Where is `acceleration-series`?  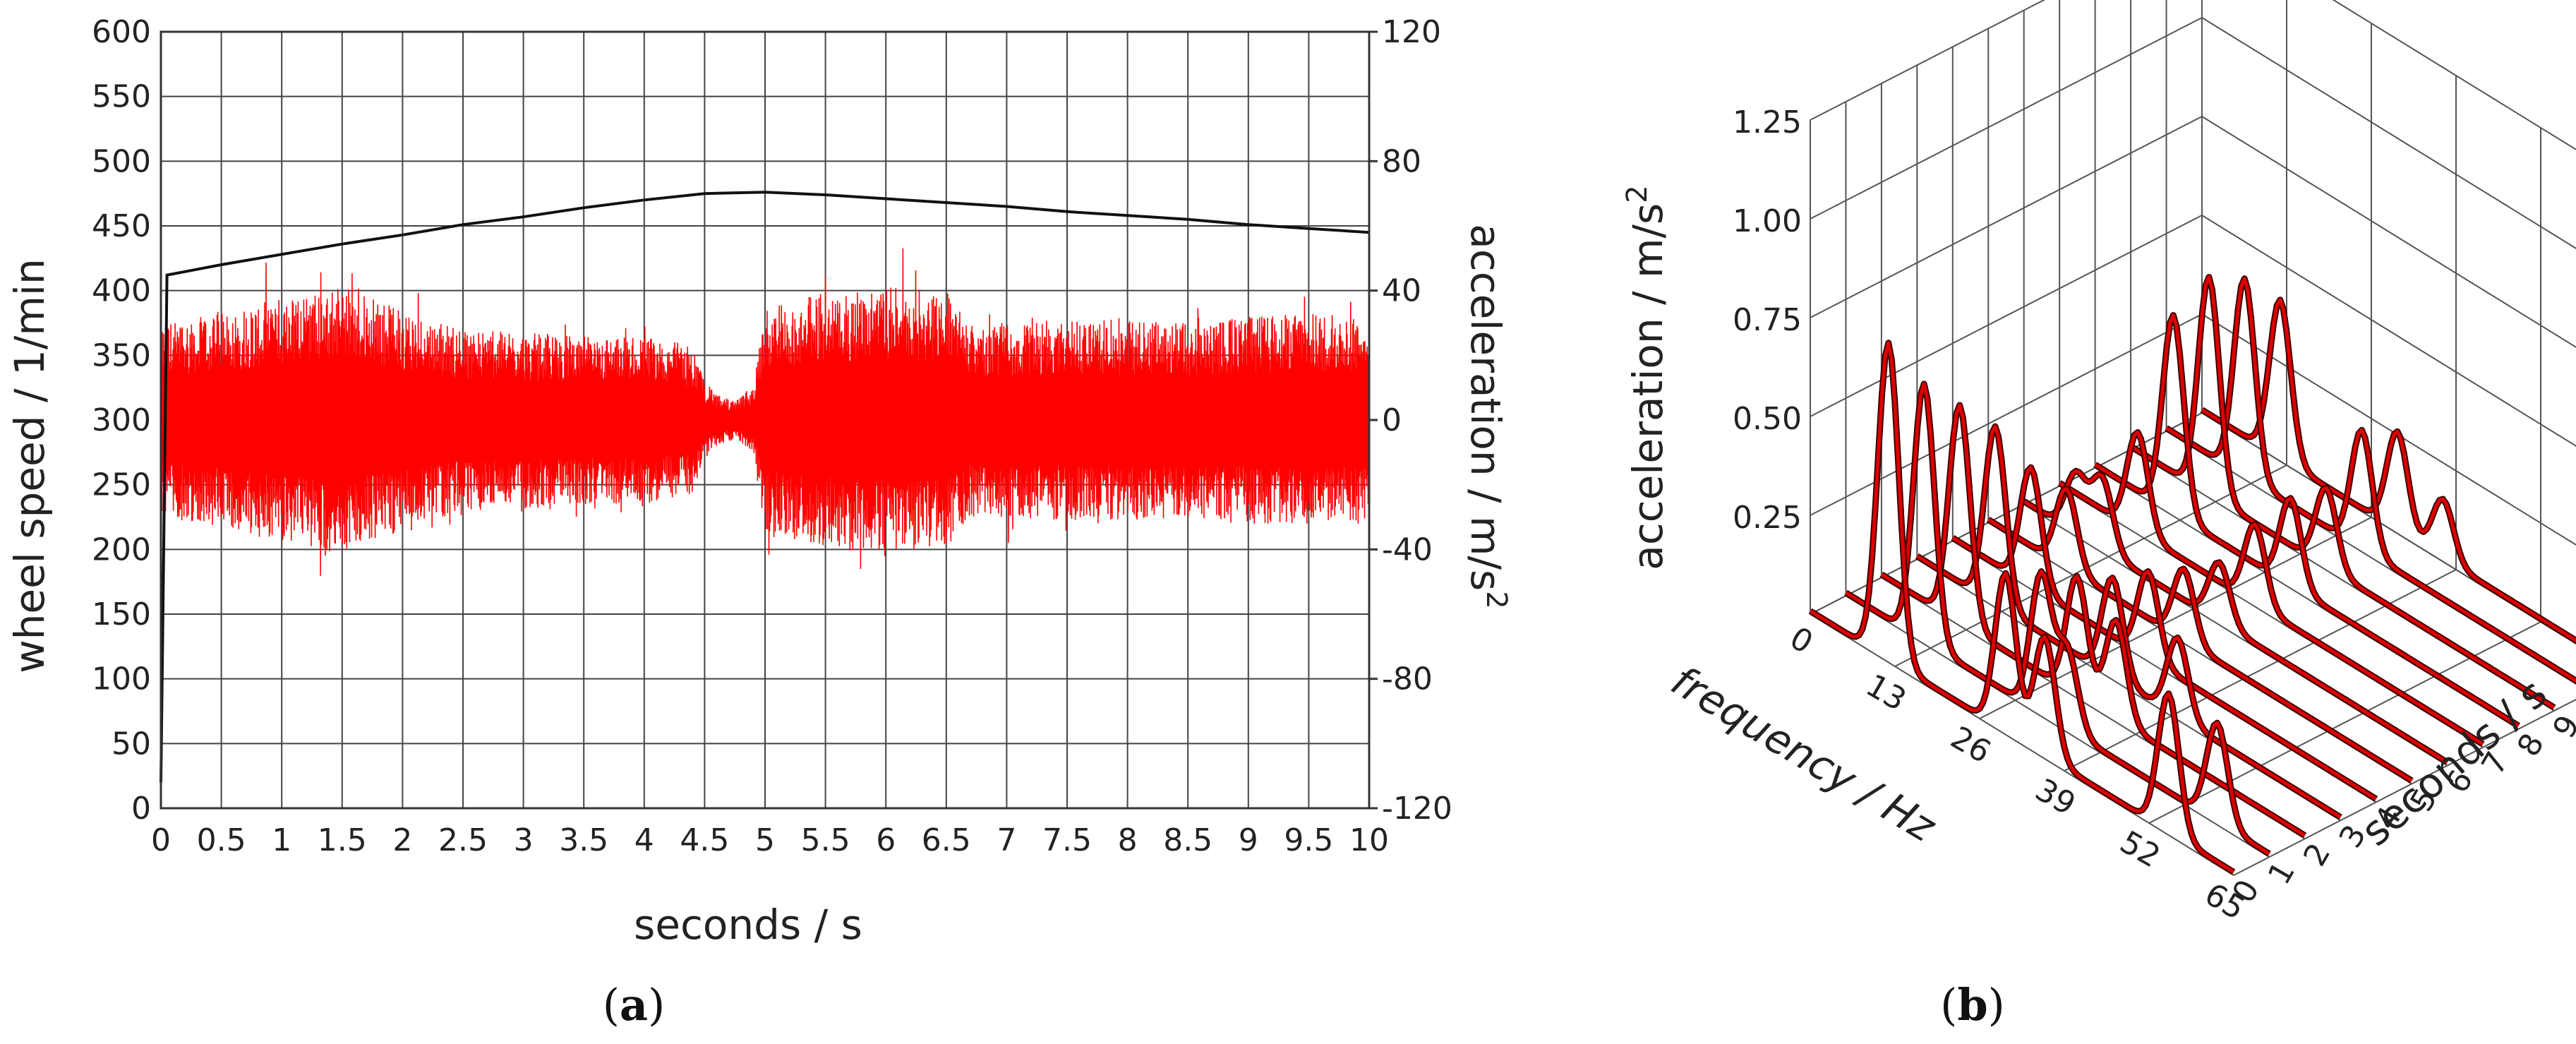 acceleration-series is located at coordinates (765, 412).